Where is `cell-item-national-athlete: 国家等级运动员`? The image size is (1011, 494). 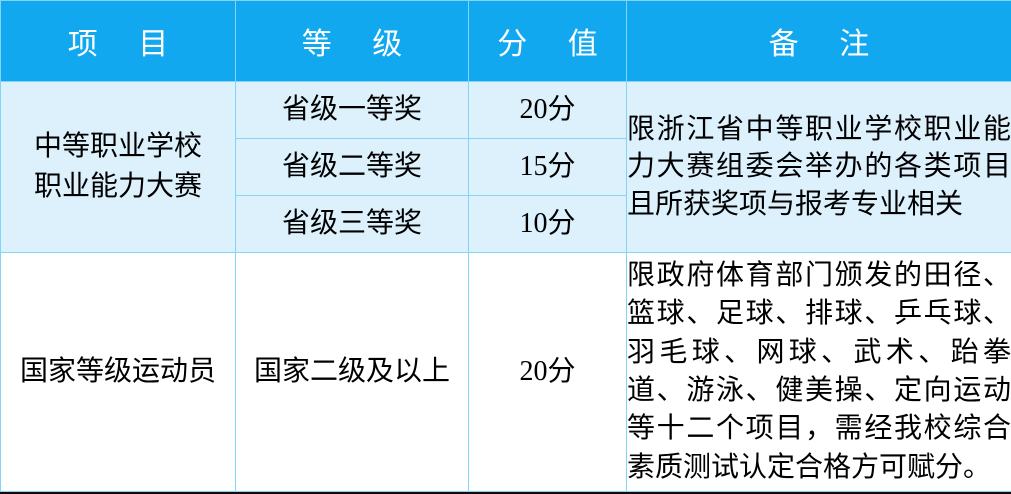
cell-item-national-athlete: 国家等级运动员 is located at coordinates (118, 372).